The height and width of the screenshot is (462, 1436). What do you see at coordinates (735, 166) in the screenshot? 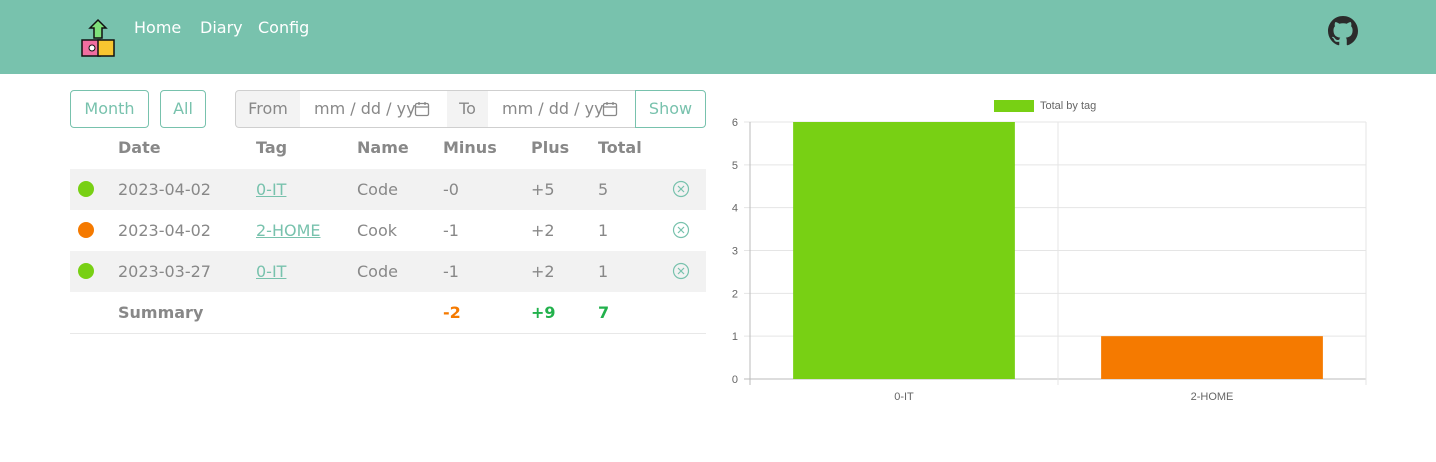
I see `y-tick-label: 5` at bounding box center [735, 166].